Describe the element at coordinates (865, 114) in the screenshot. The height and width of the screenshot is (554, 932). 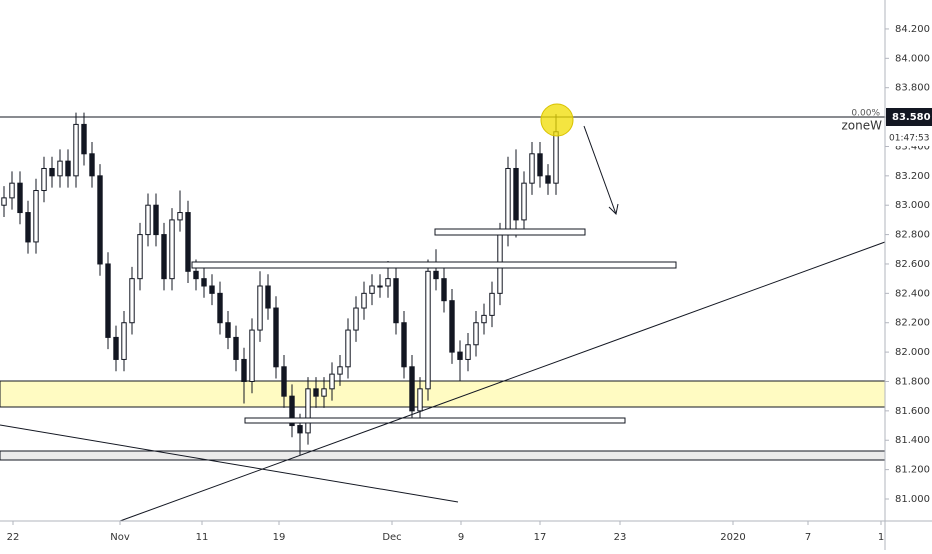
I see `level-label: 0.00%` at that location.